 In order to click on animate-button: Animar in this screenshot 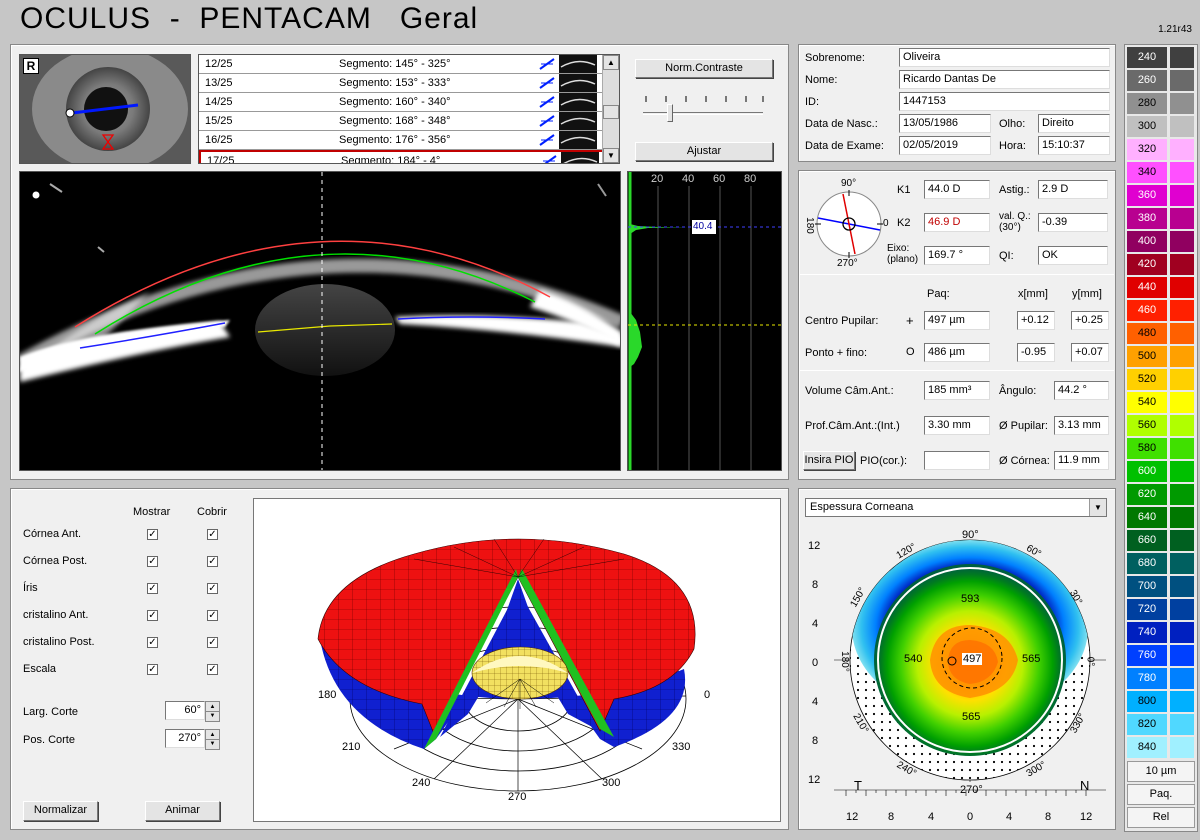, I will do `click(182, 811)`.